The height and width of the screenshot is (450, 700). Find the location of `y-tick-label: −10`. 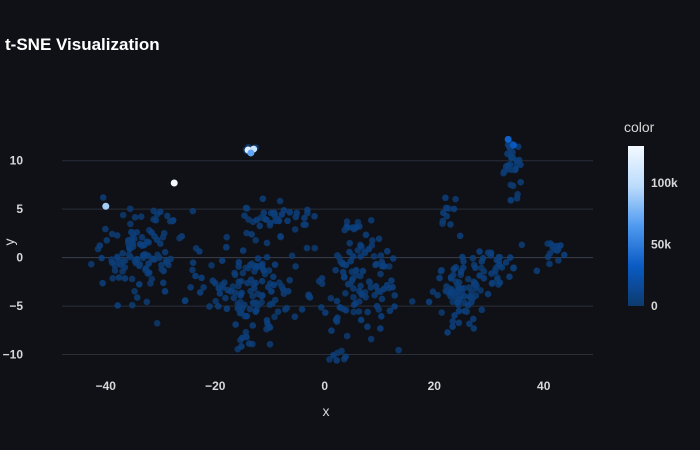

y-tick-label: −10 is located at coordinates (13, 355).